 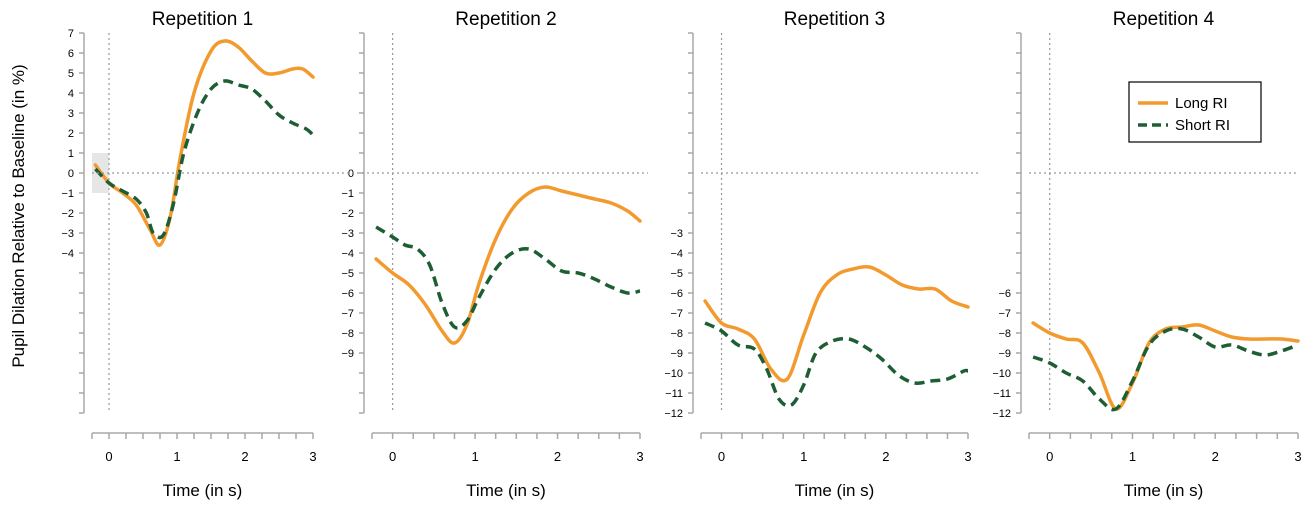 I want to click on y-tick-label: 7, so click(x=71, y=34).